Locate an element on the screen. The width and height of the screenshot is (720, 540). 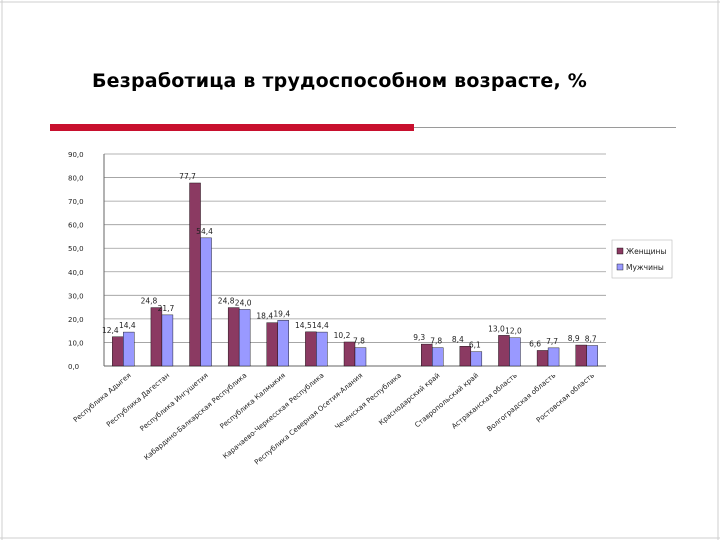
data-label: 77,7 is located at coordinates (187, 176).